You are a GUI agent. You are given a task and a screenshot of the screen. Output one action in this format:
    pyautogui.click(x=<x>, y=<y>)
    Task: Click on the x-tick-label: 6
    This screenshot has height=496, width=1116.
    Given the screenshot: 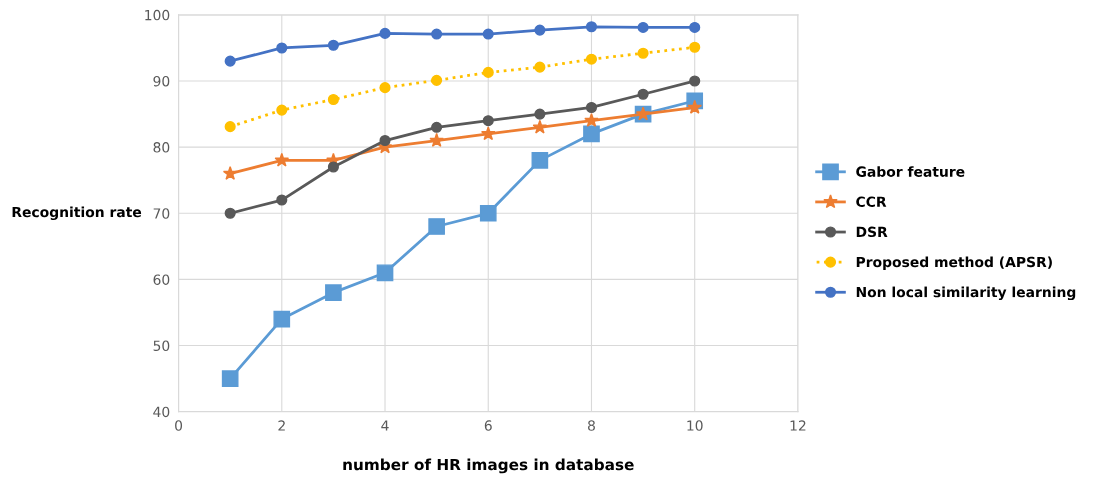 What is the action you would take?
    pyautogui.click(x=488, y=425)
    